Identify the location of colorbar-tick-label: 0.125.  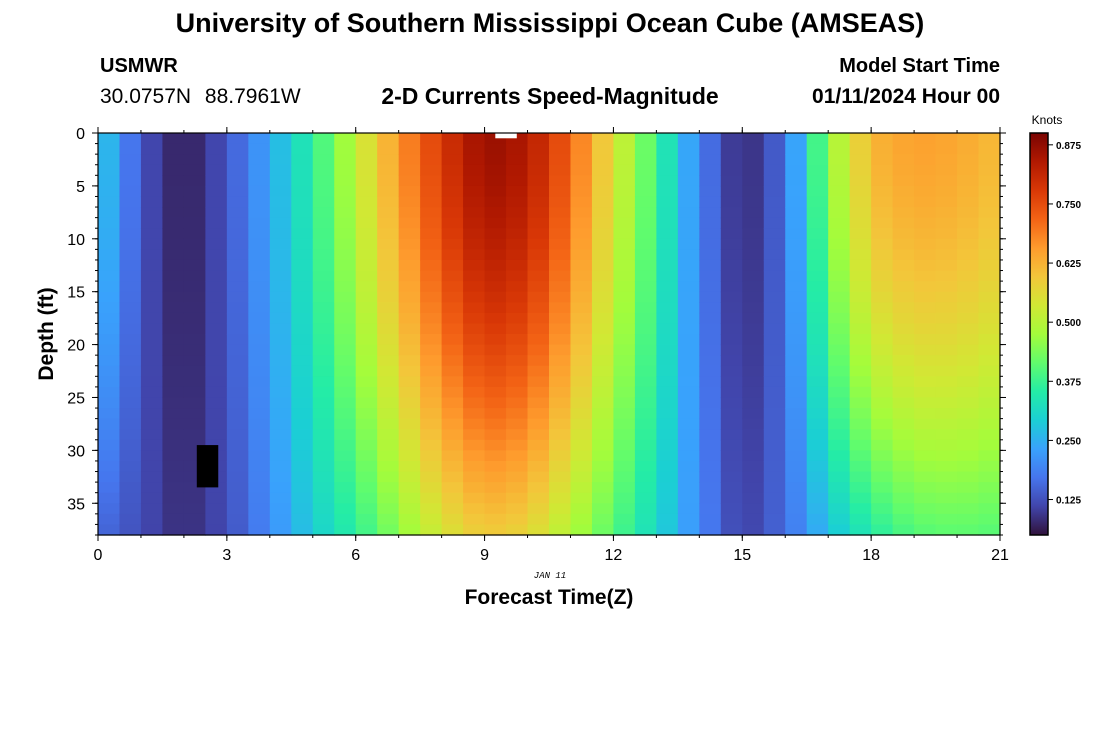
(1068, 501).